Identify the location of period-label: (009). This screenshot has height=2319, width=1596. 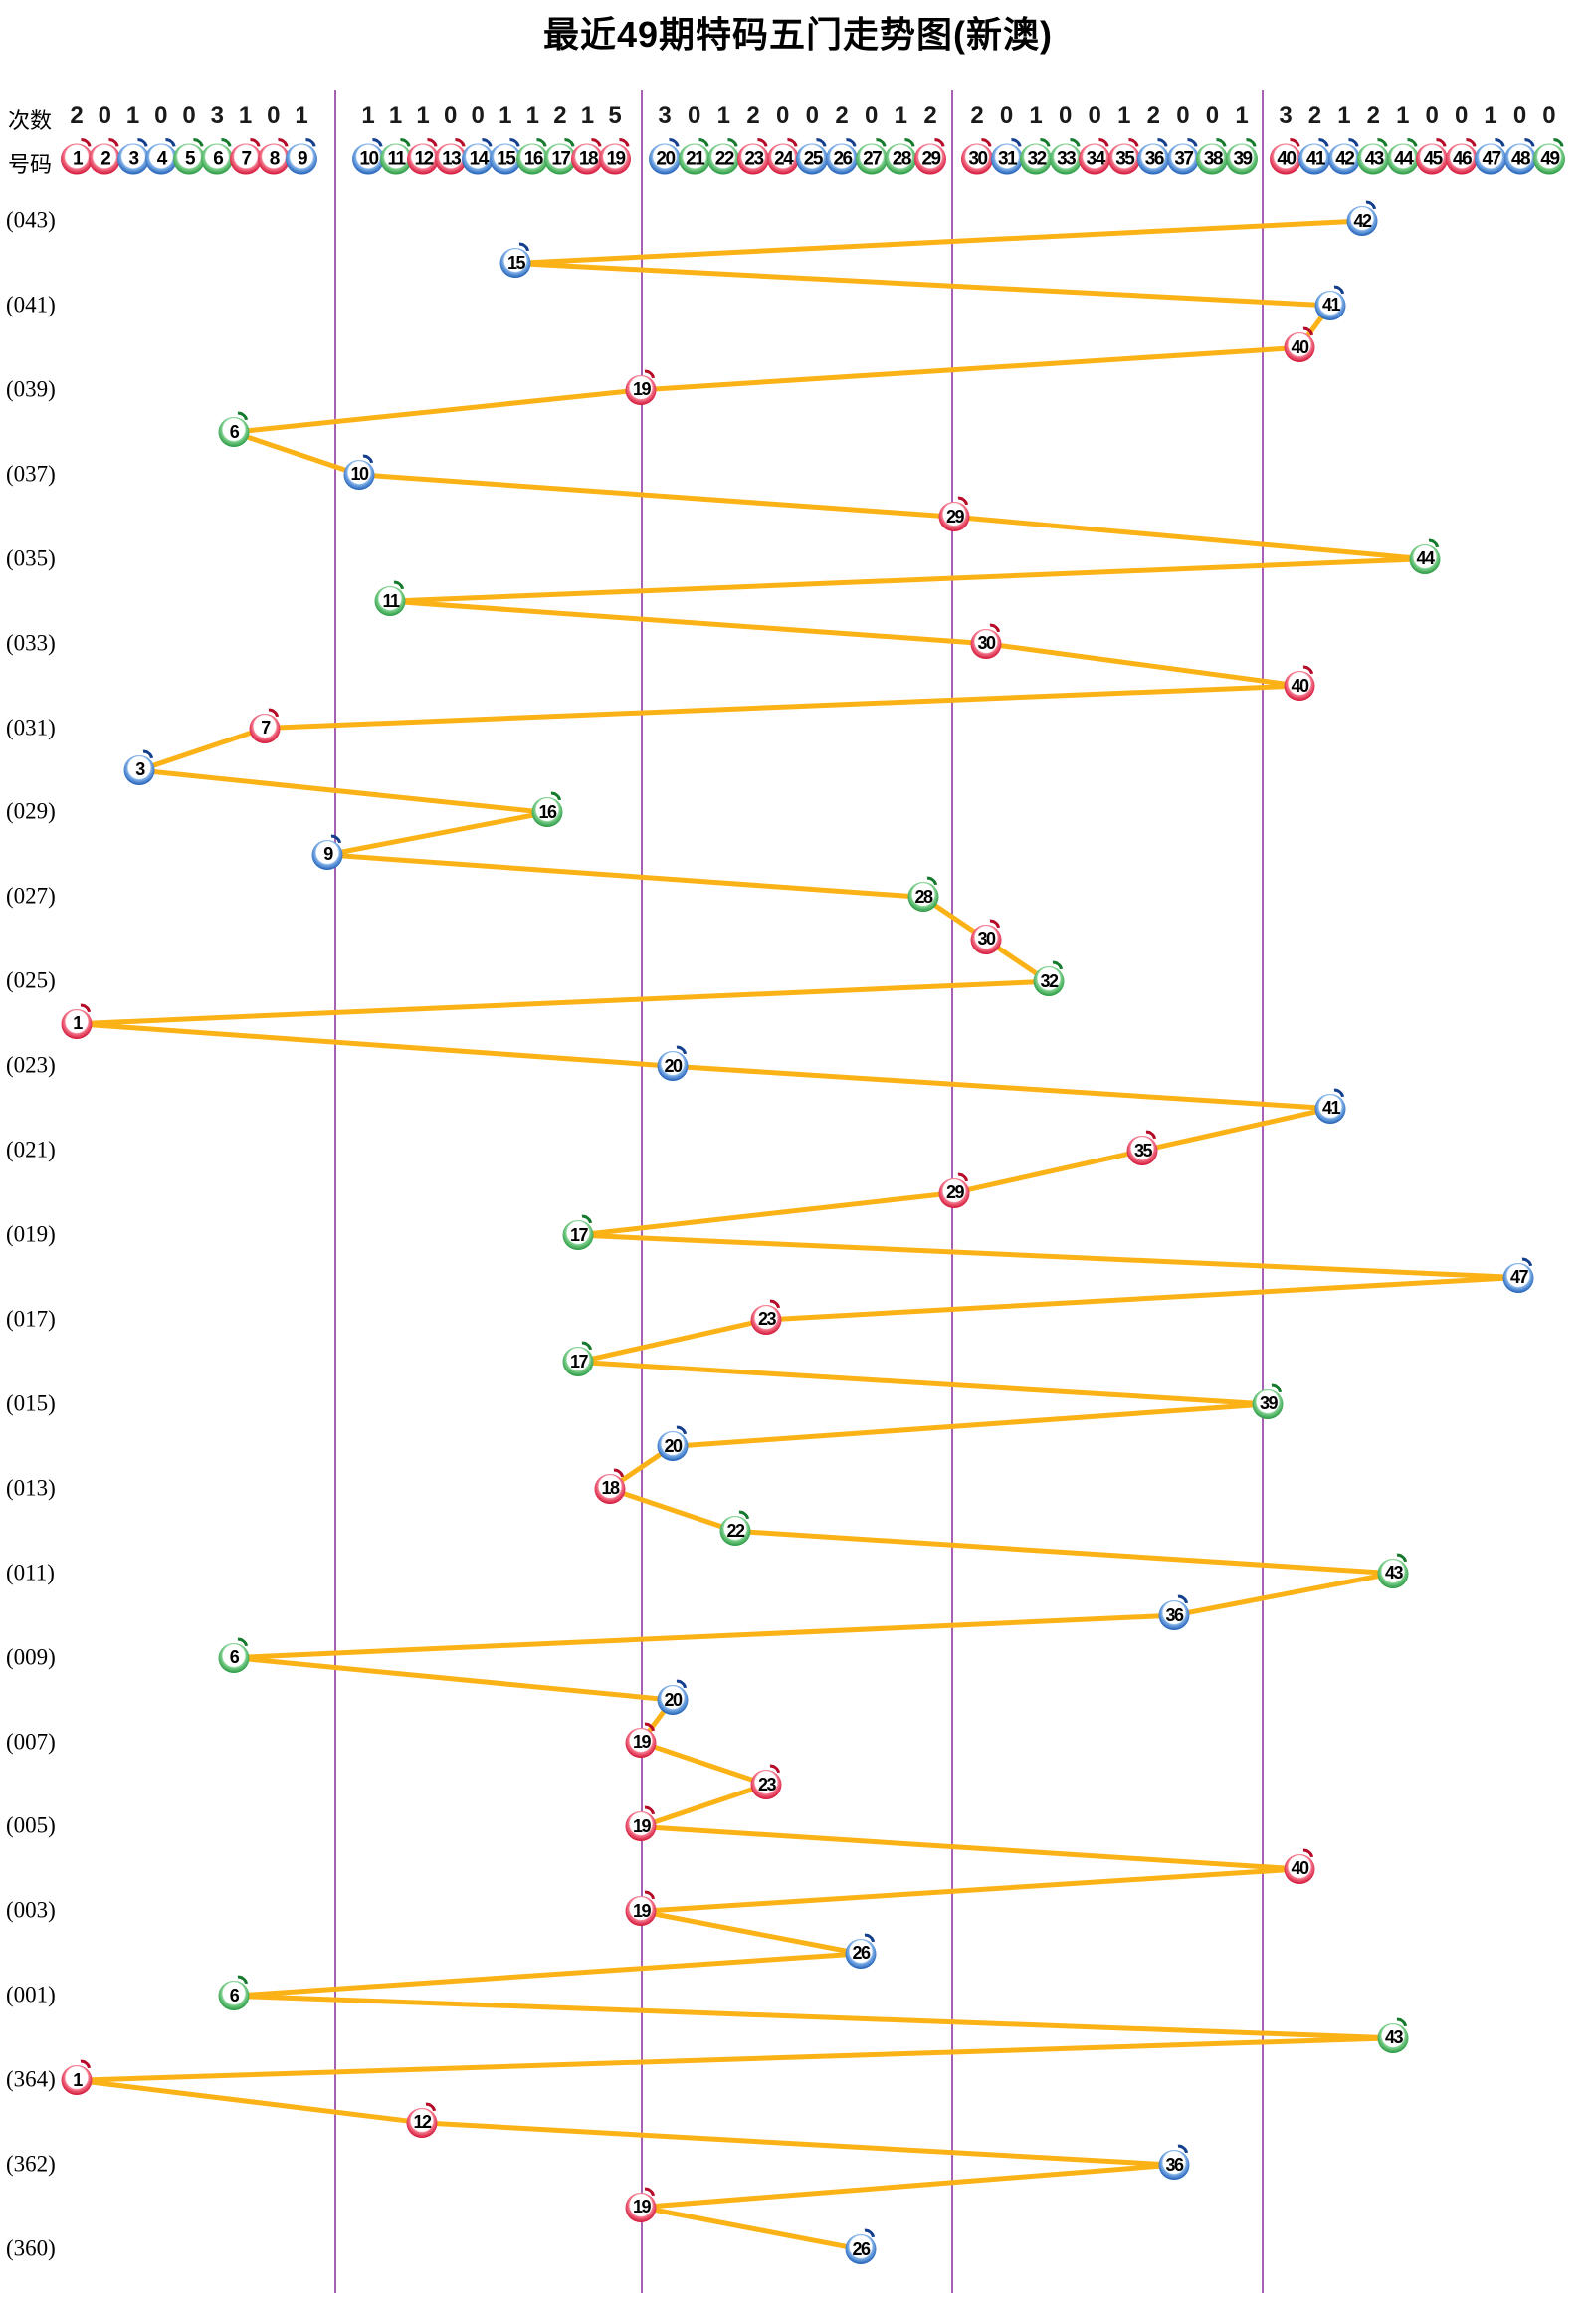
(31, 1657).